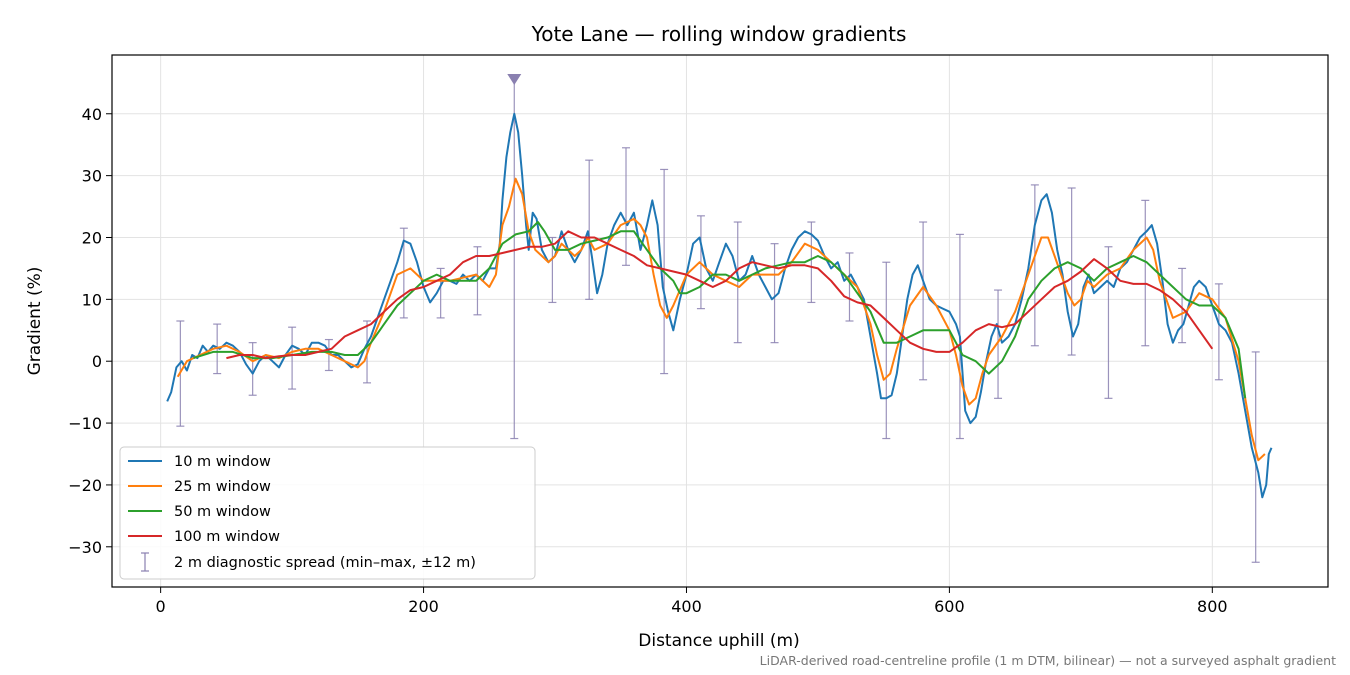 The width and height of the screenshot is (1350, 675). What do you see at coordinates (92, 299) in the screenshot?
I see `y-tick-label: 10` at bounding box center [92, 299].